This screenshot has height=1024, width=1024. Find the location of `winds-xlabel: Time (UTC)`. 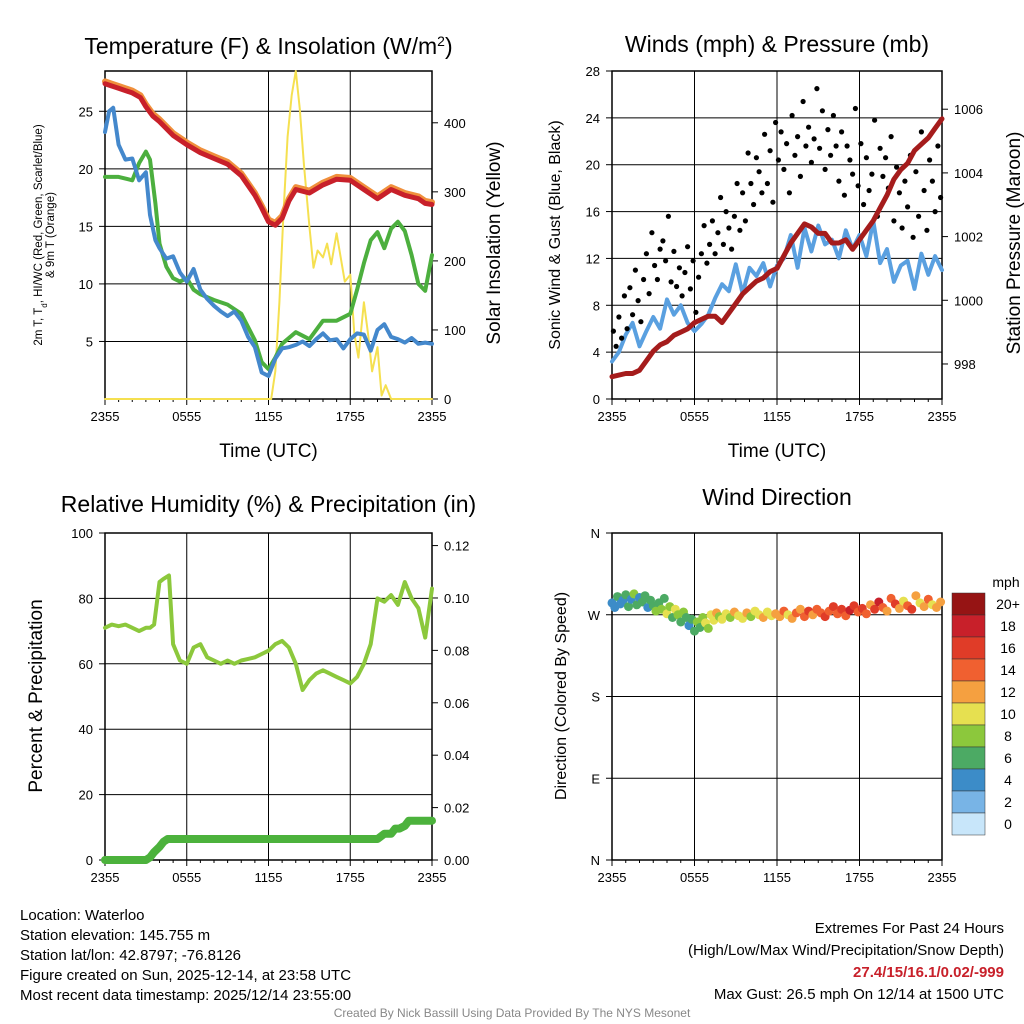

winds-xlabel: Time (UTC) is located at coordinates (777, 451).